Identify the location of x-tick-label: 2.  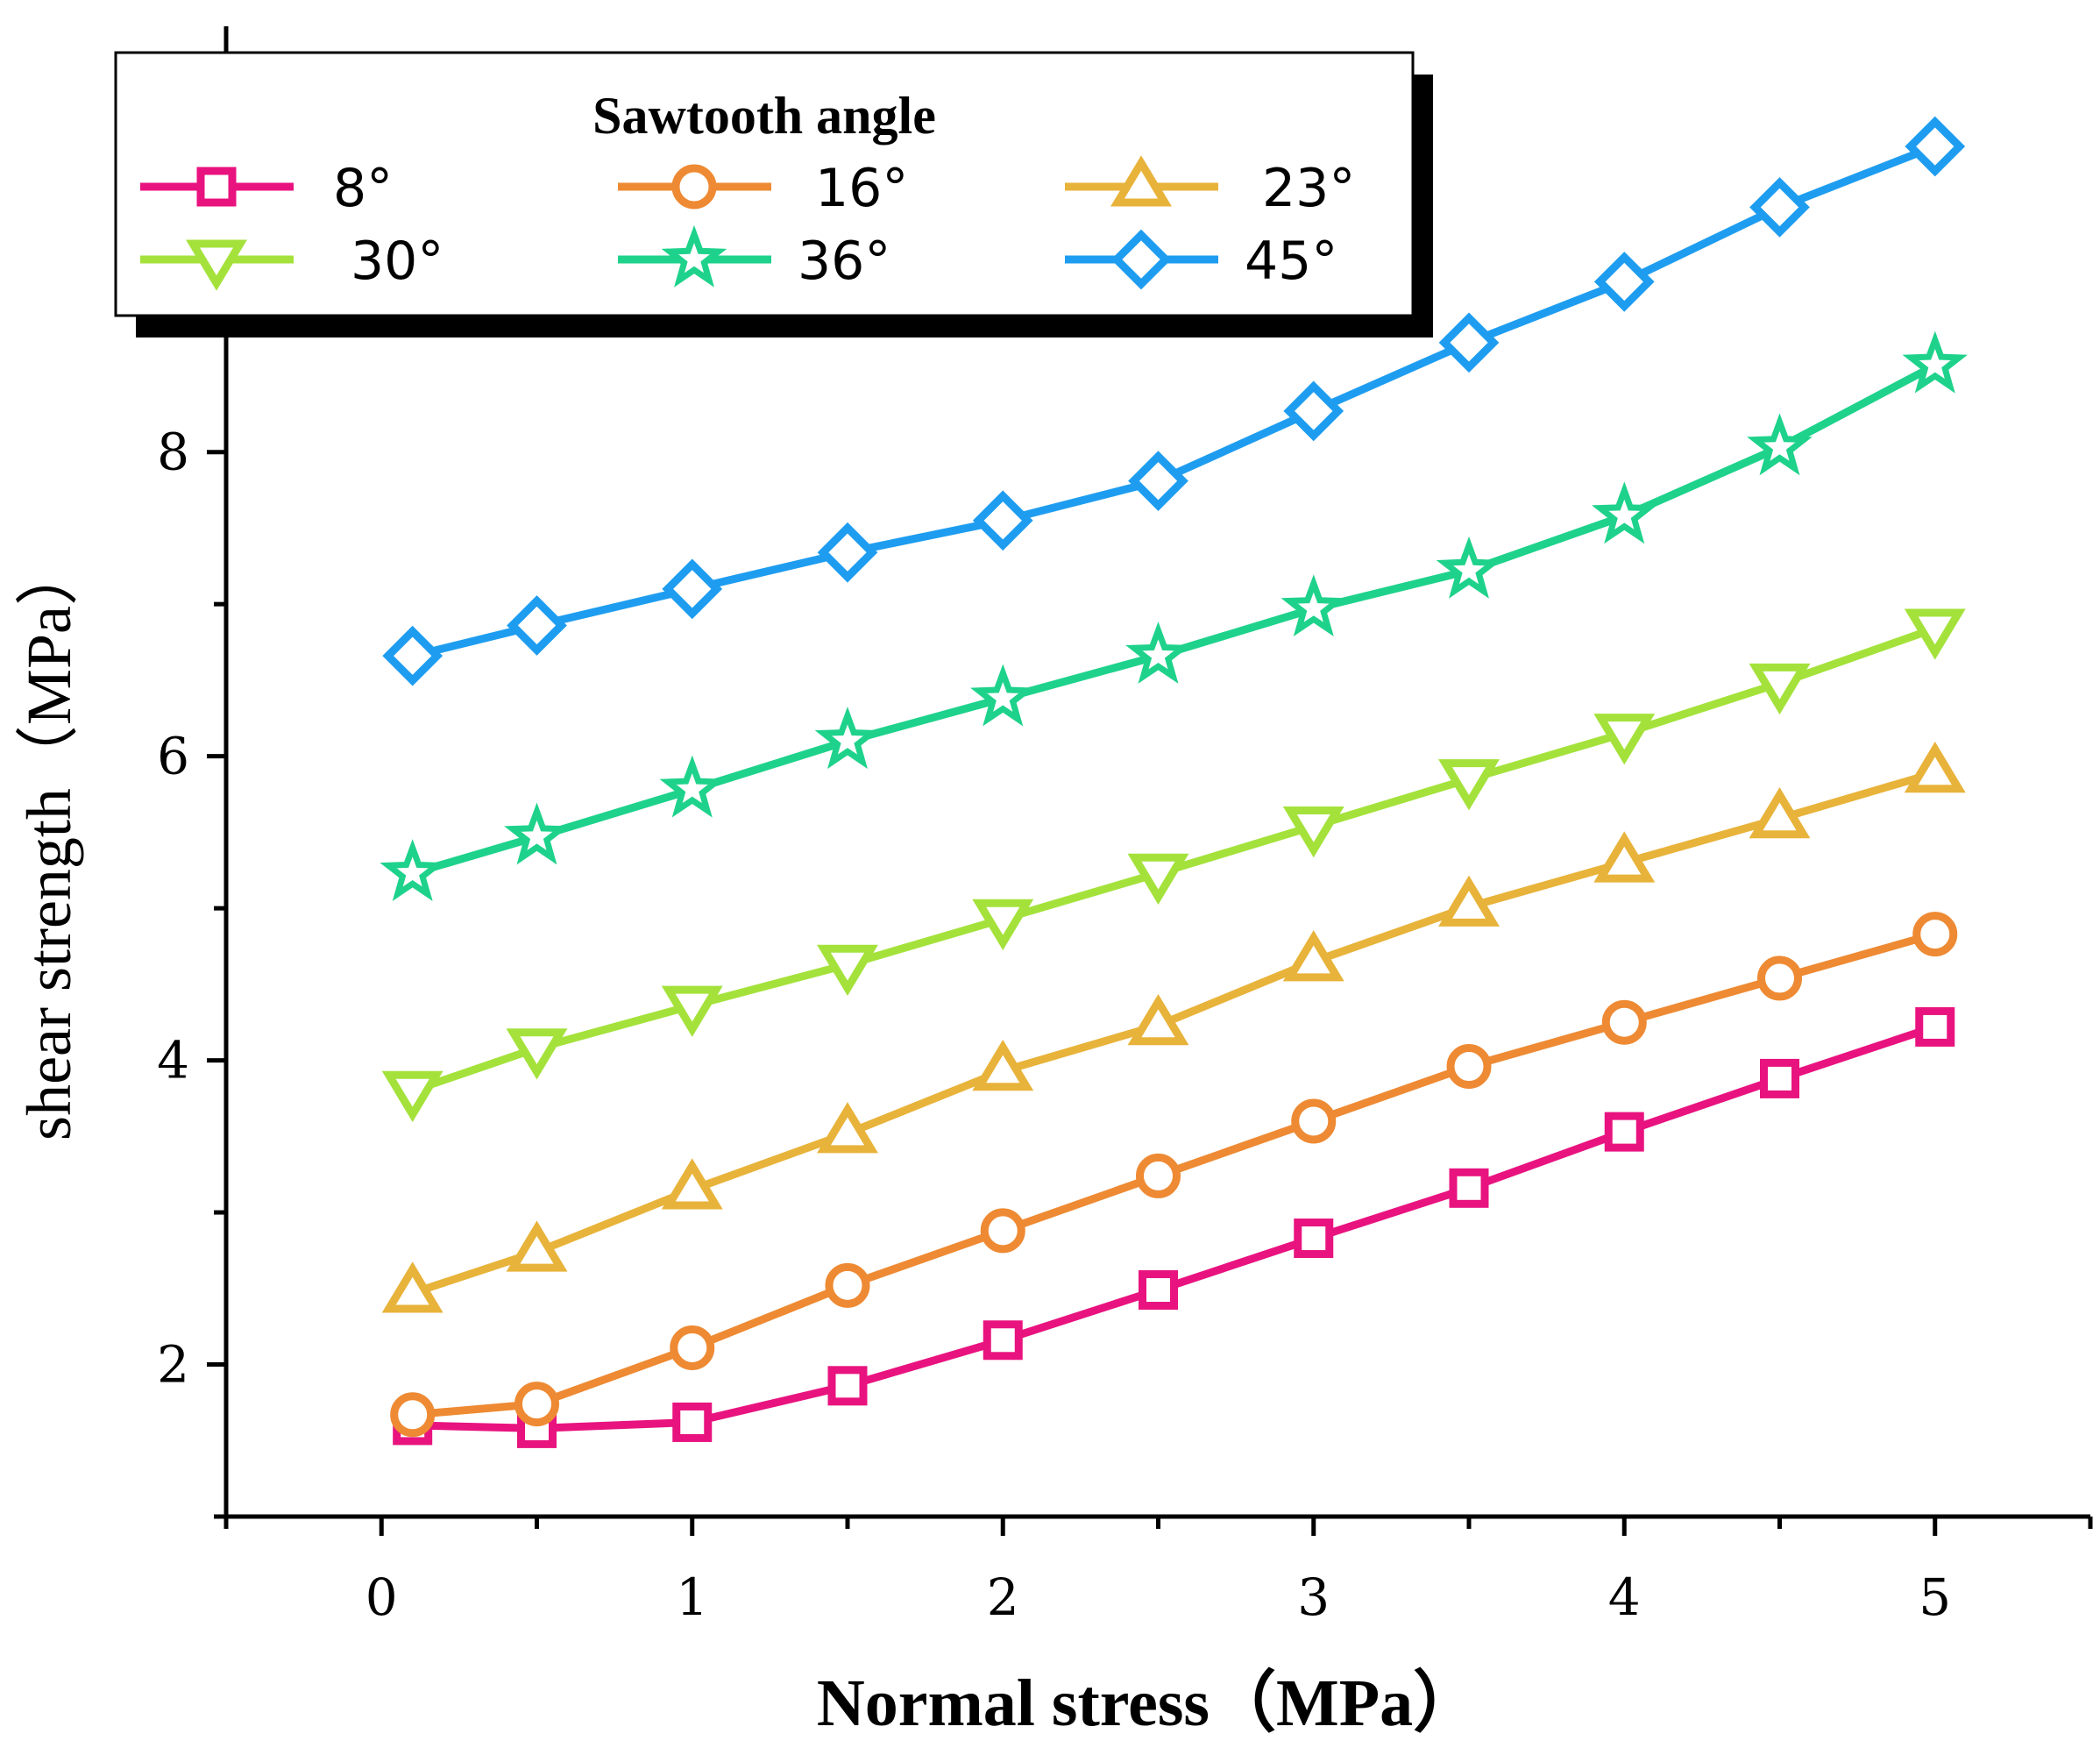
(1003, 1597).